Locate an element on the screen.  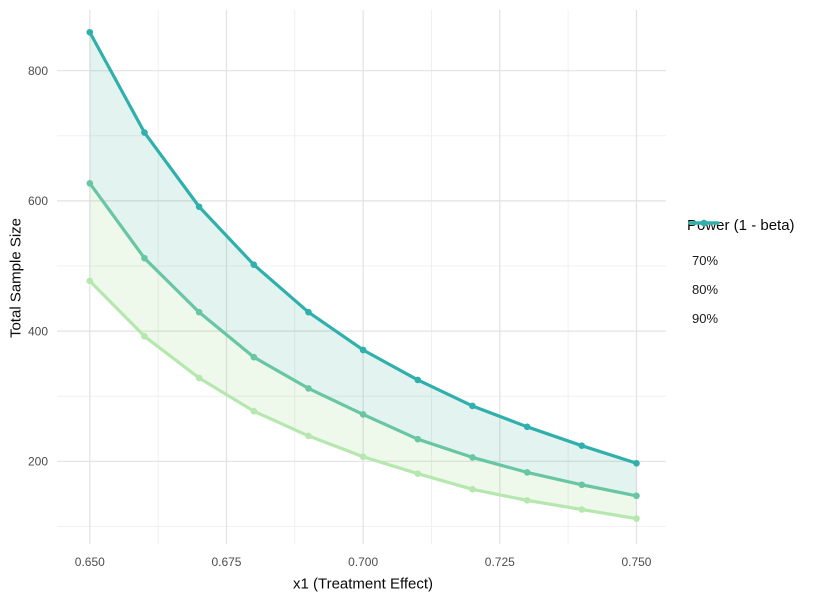
point-70%-0.68 is located at coordinates (254, 411).